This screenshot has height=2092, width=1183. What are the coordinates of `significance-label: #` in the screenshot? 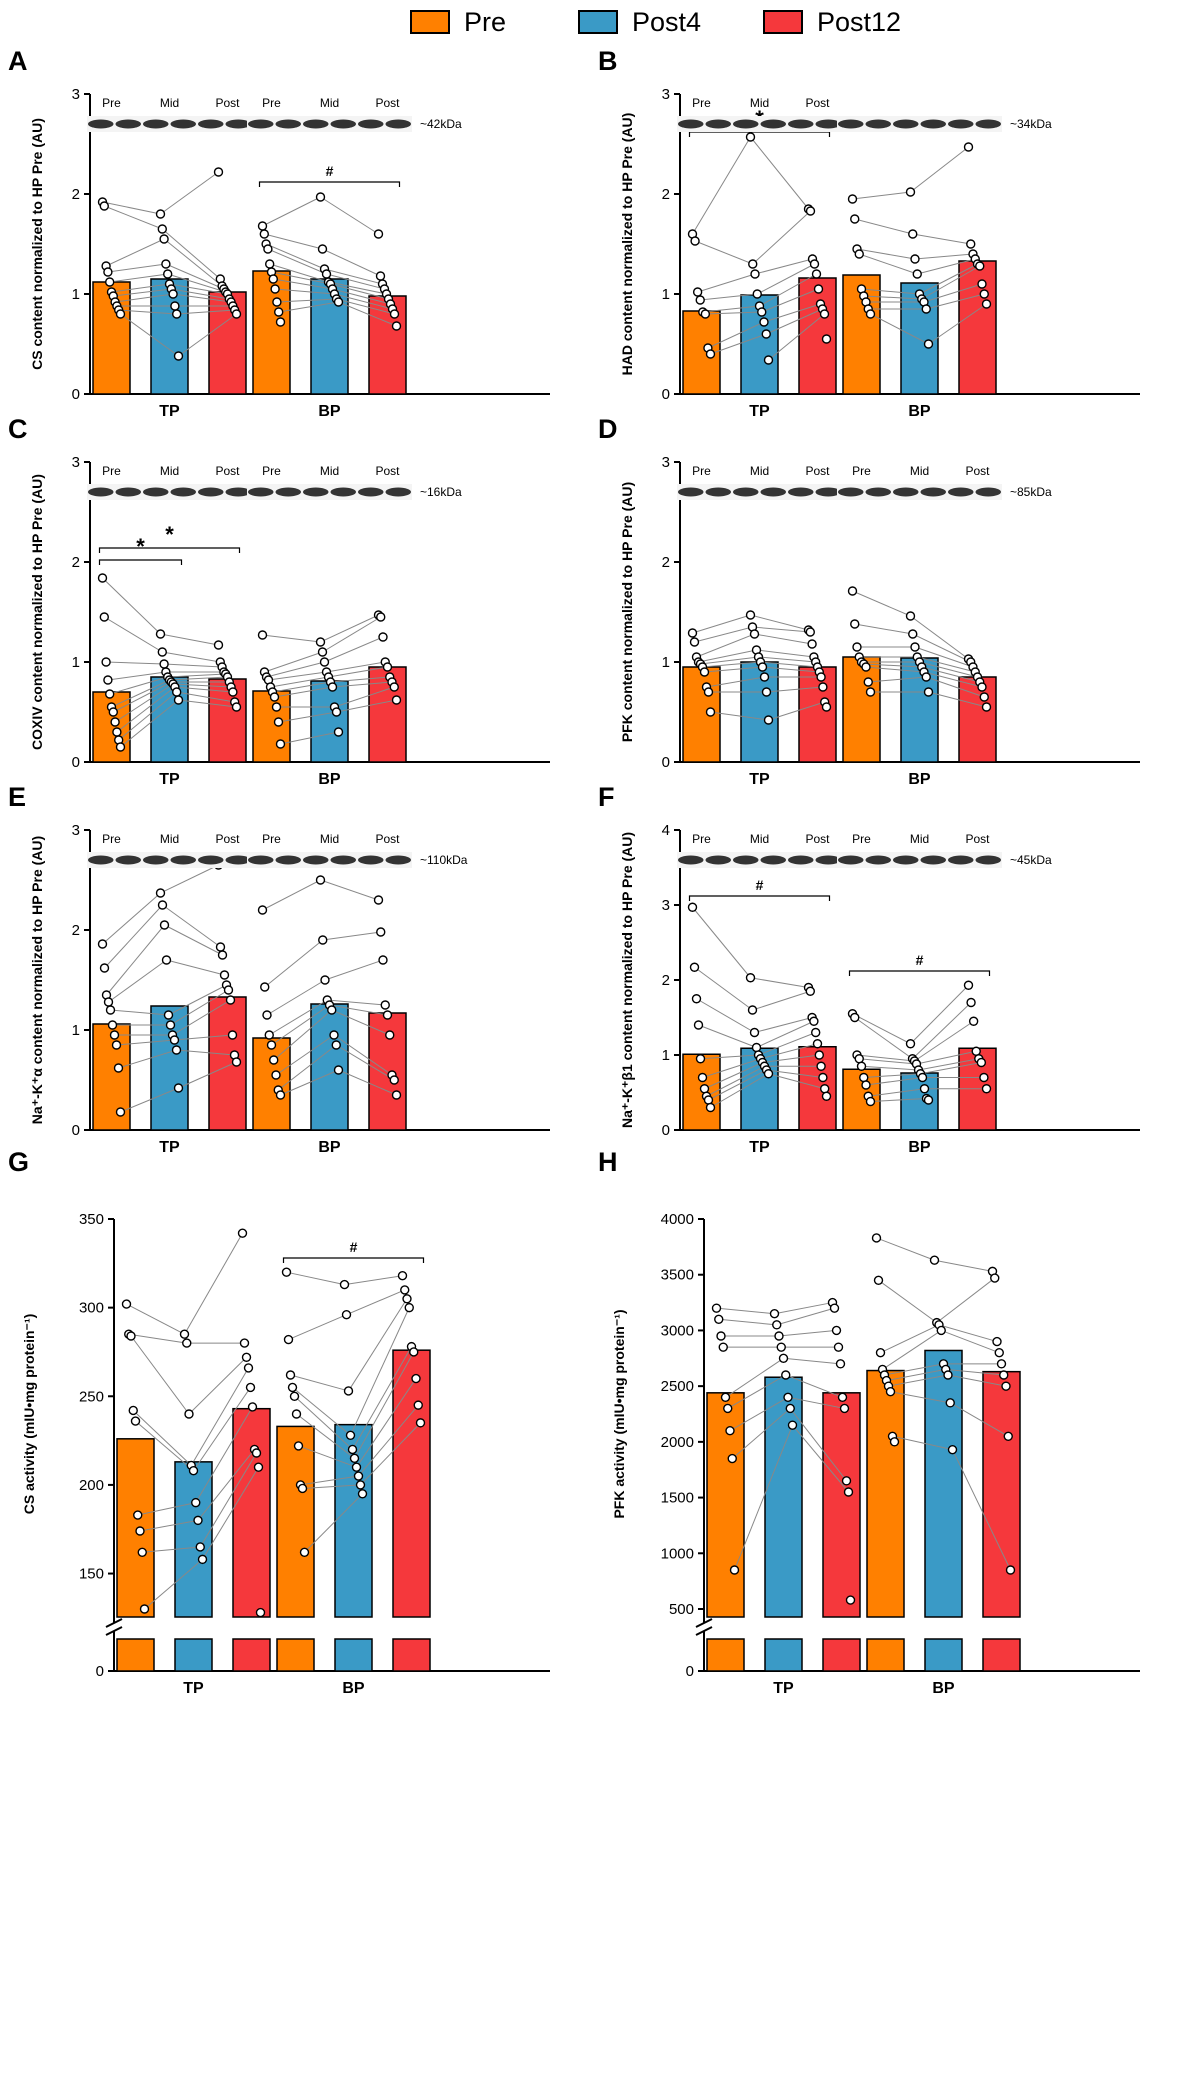 It's located at (920, 960).